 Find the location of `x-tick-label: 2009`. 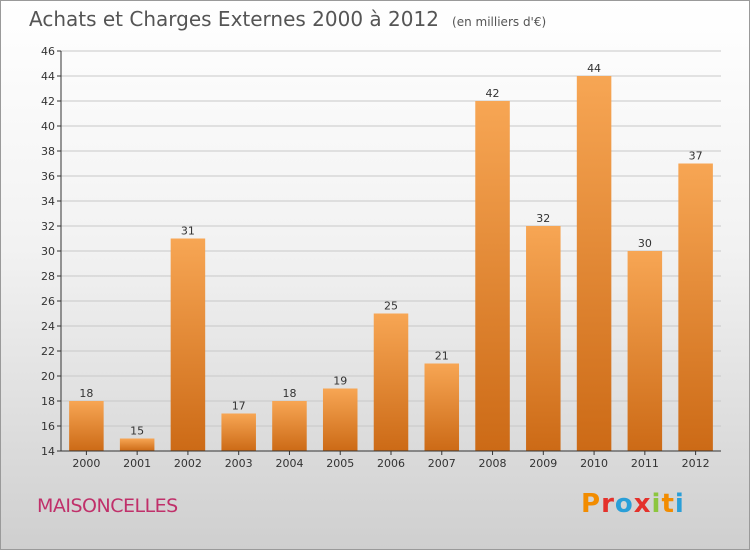

x-tick-label: 2009 is located at coordinates (543, 463).